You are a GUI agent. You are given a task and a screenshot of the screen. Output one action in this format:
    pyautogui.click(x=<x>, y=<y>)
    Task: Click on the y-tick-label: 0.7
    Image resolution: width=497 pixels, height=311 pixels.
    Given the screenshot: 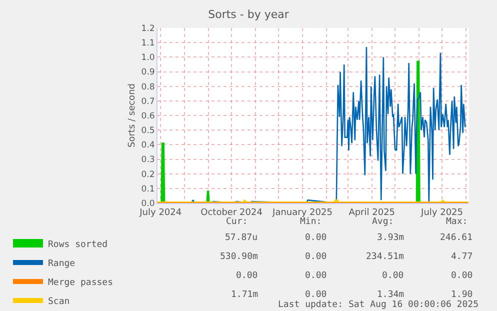 What is the action you would take?
    pyautogui.click(x=148, y=101)
    